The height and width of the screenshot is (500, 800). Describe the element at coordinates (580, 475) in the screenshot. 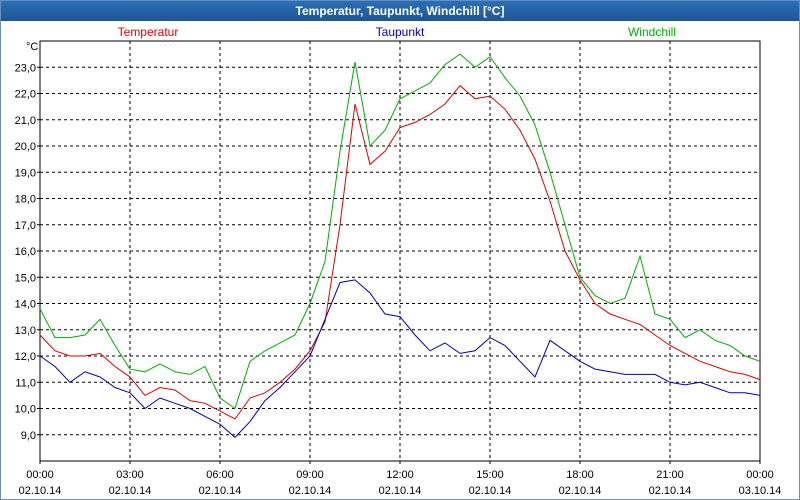

I see `x-tick-time-label: 18:00` at that location.